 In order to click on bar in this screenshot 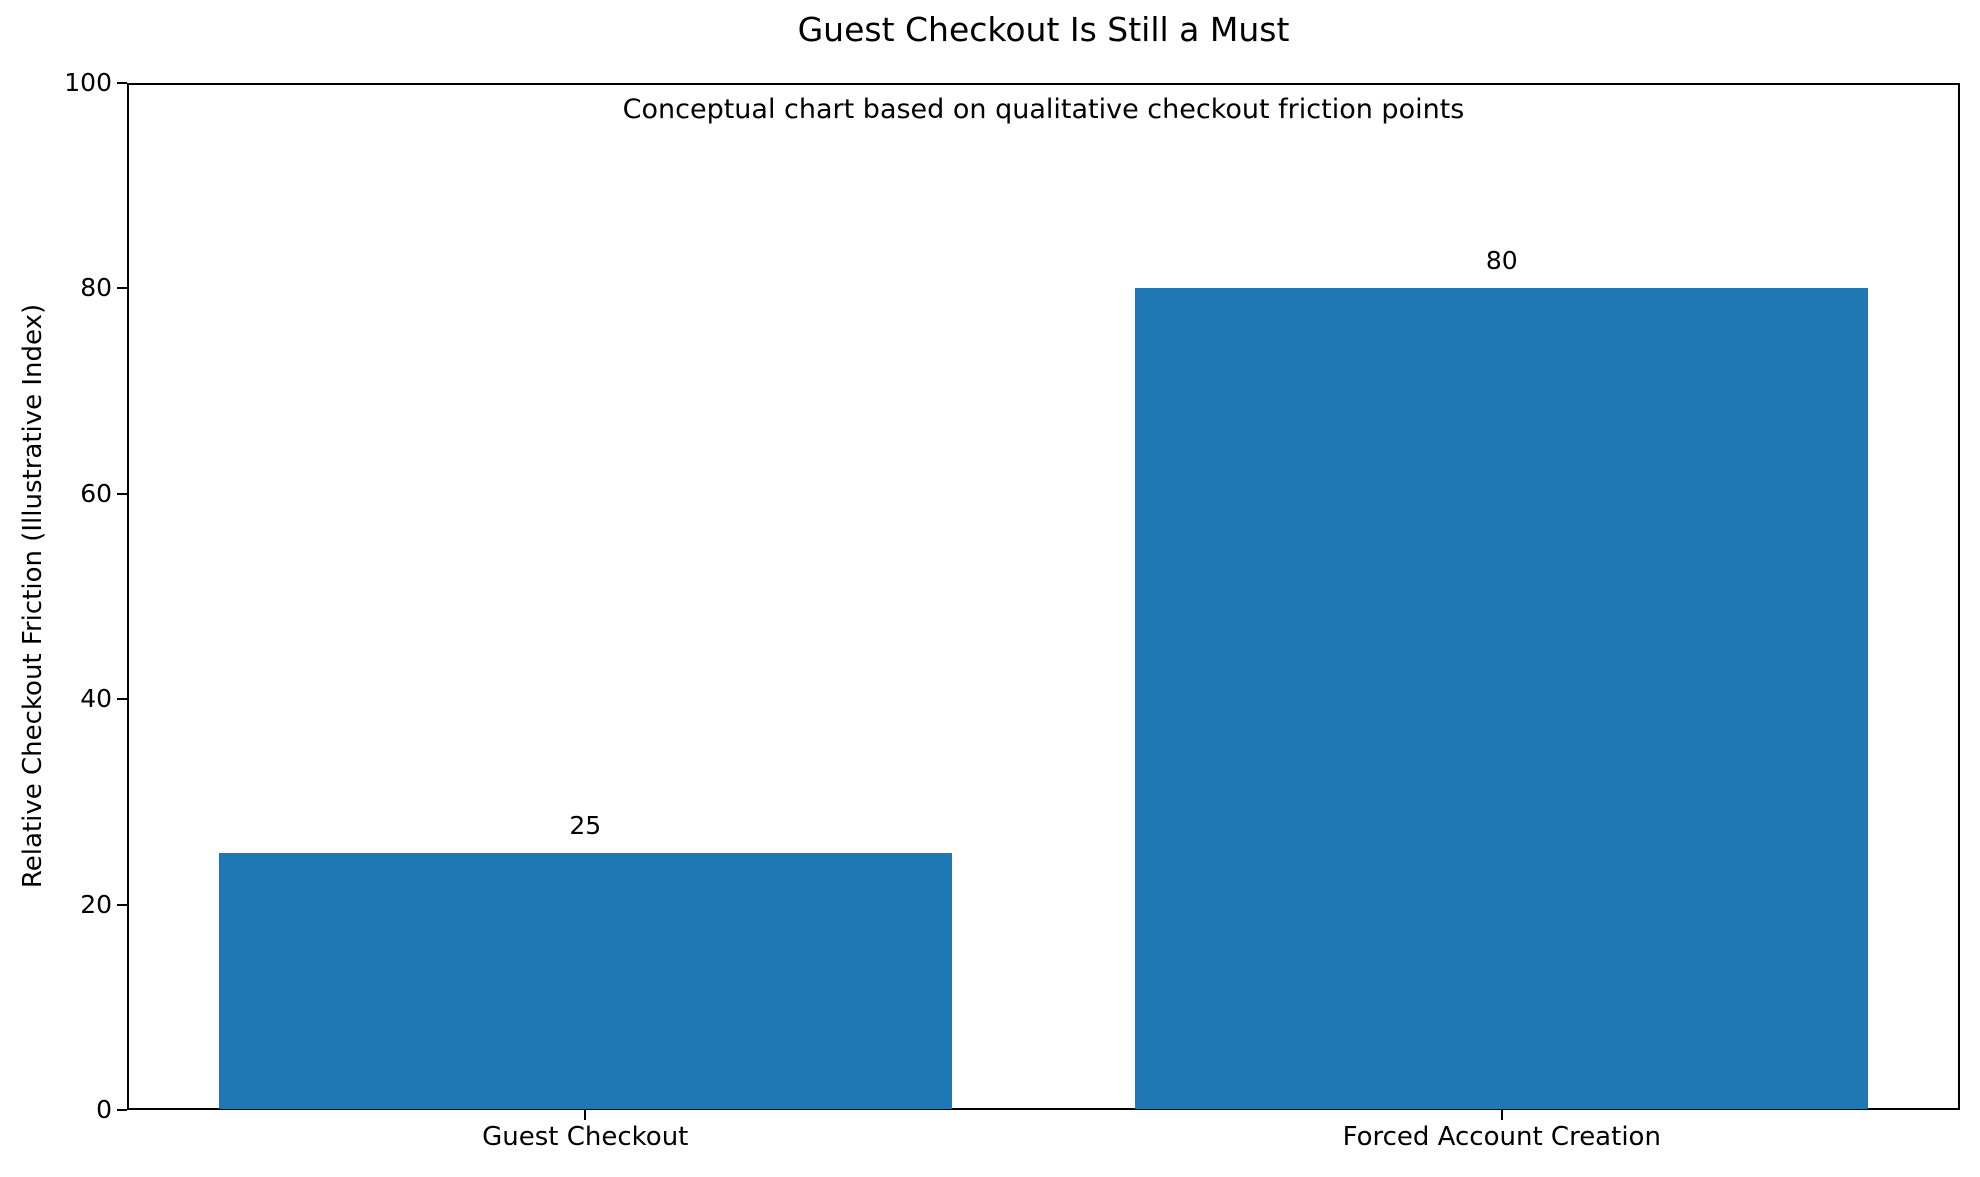, I will do `click(585, 981)`.